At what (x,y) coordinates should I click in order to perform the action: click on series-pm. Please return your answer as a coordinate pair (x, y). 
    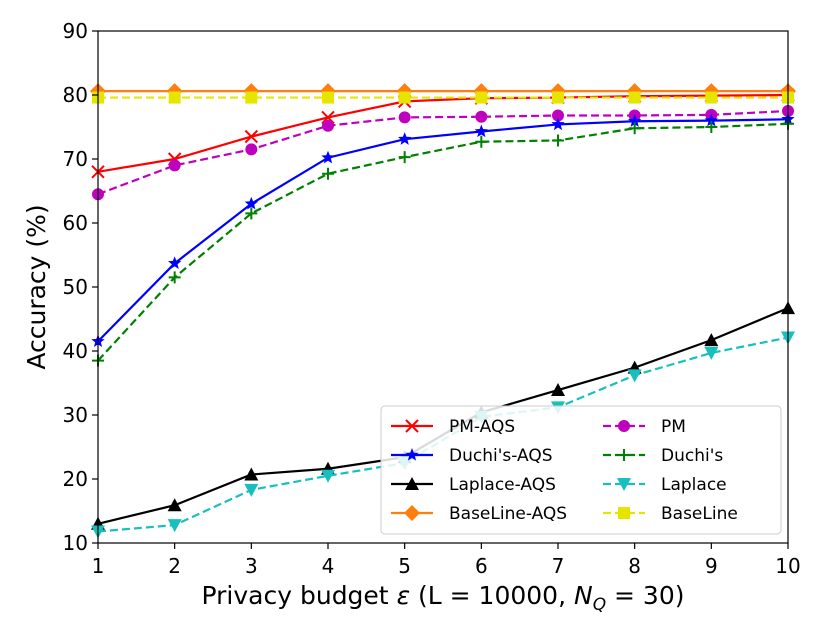
    Looking at the image, I should click on (443, 153).